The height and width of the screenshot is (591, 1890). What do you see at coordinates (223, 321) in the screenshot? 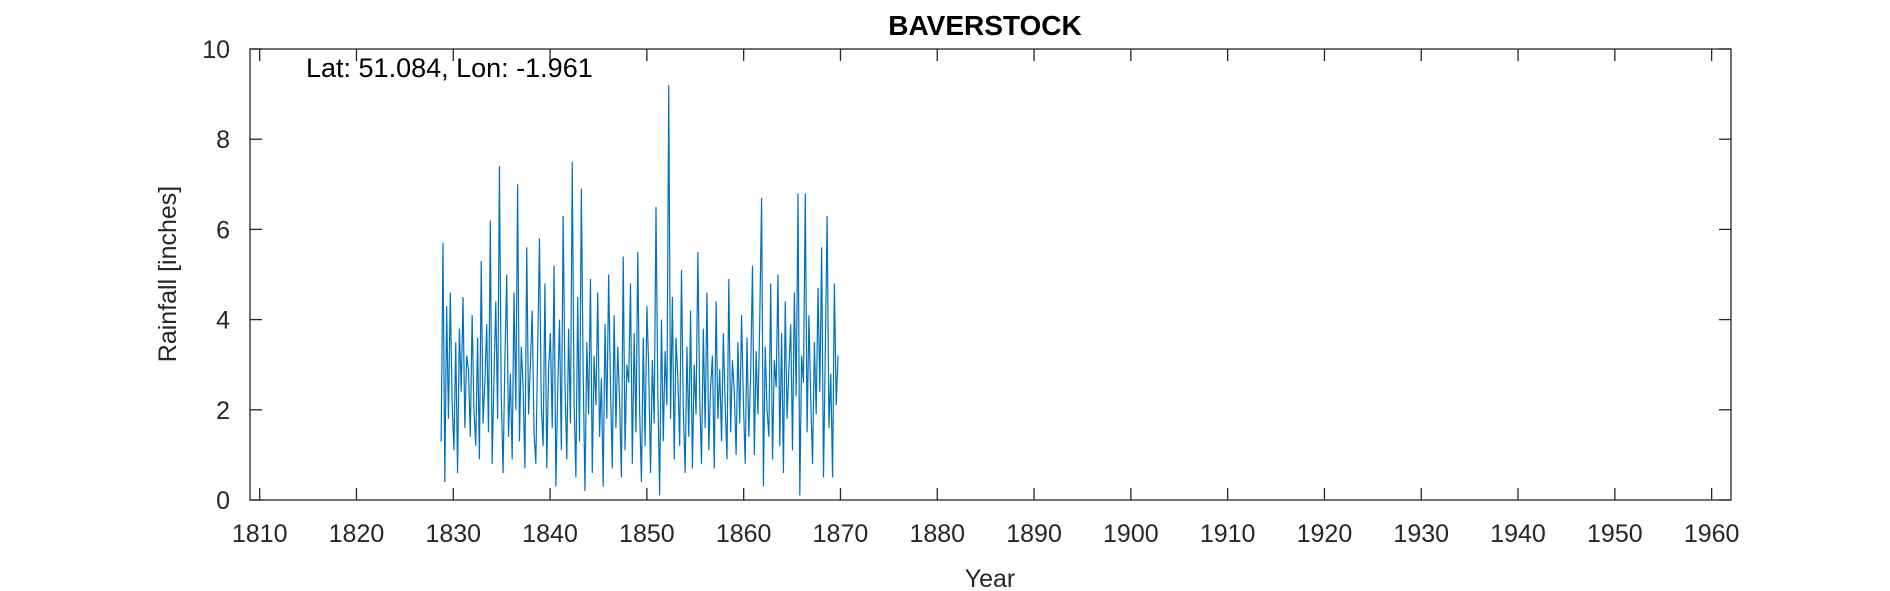
I see `y-tick-label: 4` at bounding box center [223, 321].